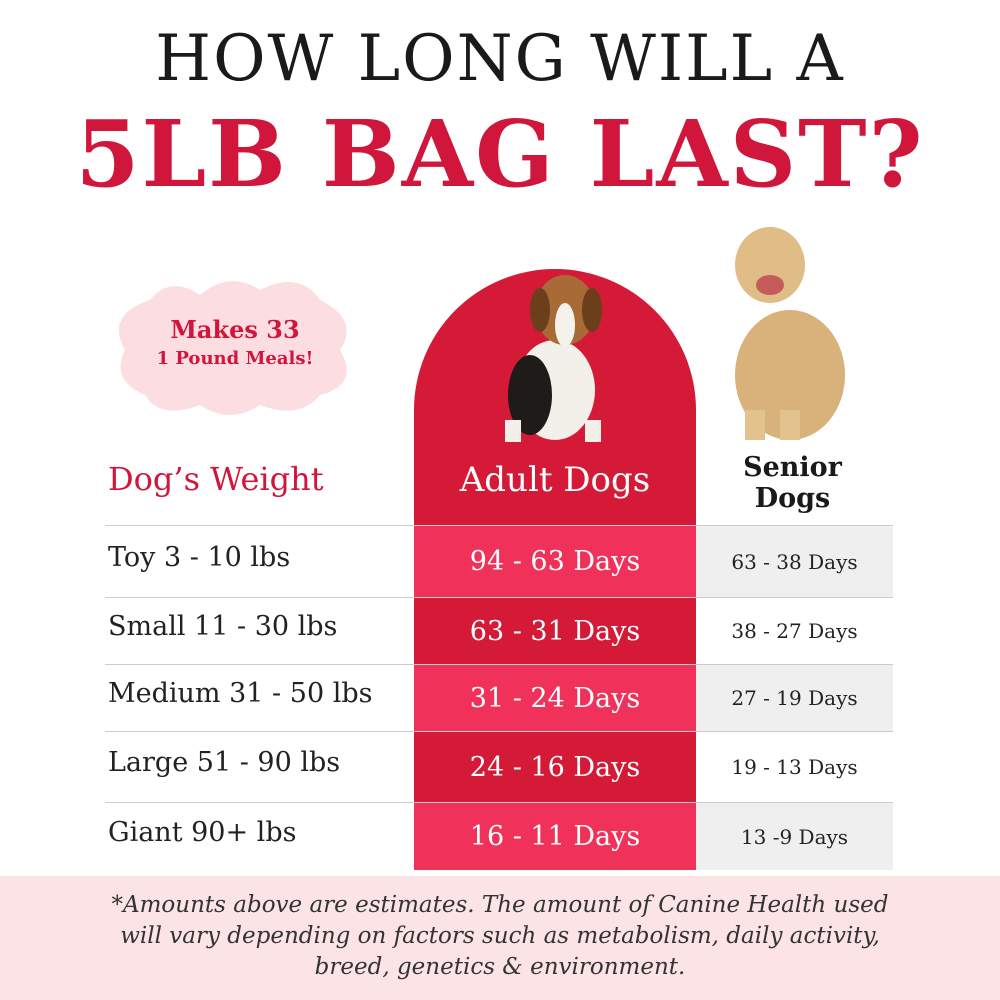 This screenshot has width=1000, height=1000. I want to click on column-header: Senior Dogs, so click(792, 483).